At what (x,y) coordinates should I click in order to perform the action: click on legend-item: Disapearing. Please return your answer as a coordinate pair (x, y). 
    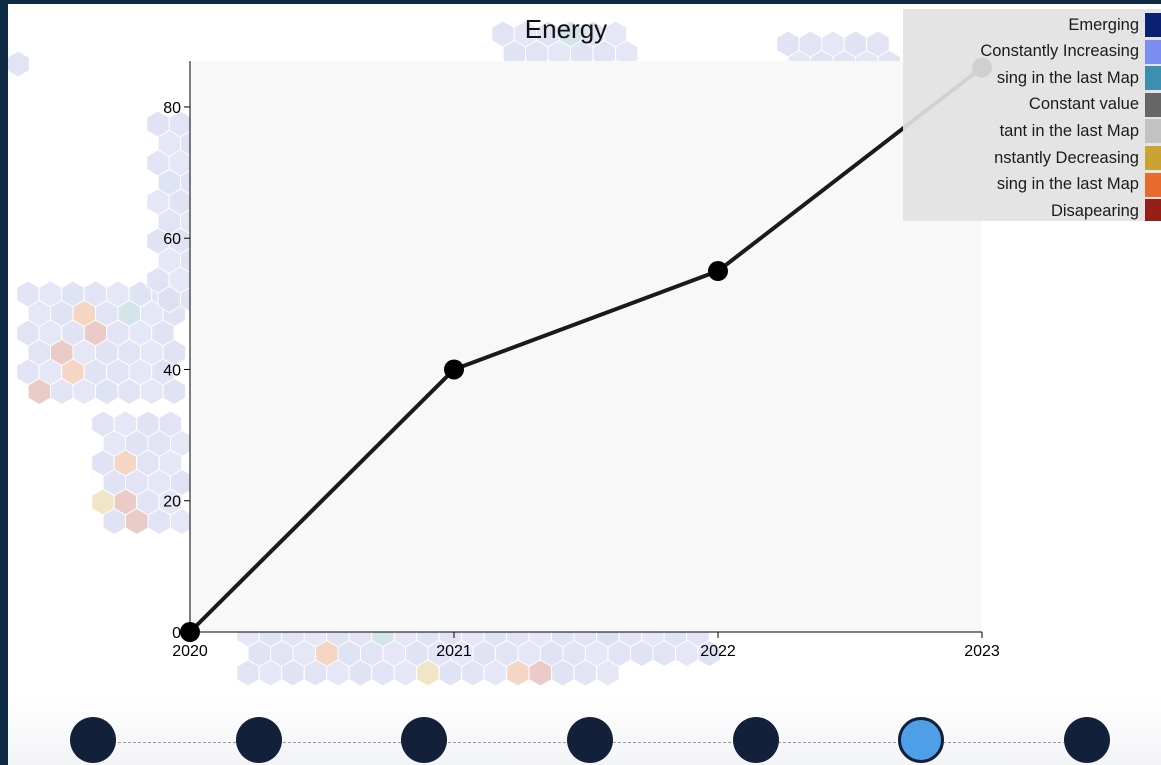
    Looking at the image, I should click on (1106, 210).